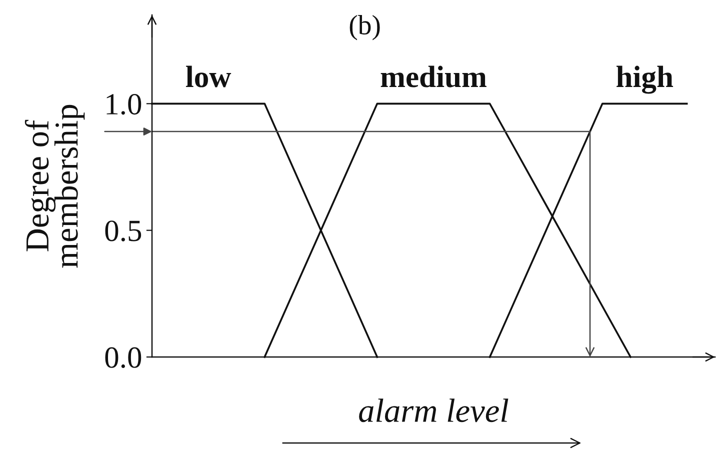 Image resolution: width=716 pixels, height=449 pixels. What do you see at coordinates (54, 186) in the screenshot?
I see `y-axis-title: Degree of membership` at bounding box center [54, 186].